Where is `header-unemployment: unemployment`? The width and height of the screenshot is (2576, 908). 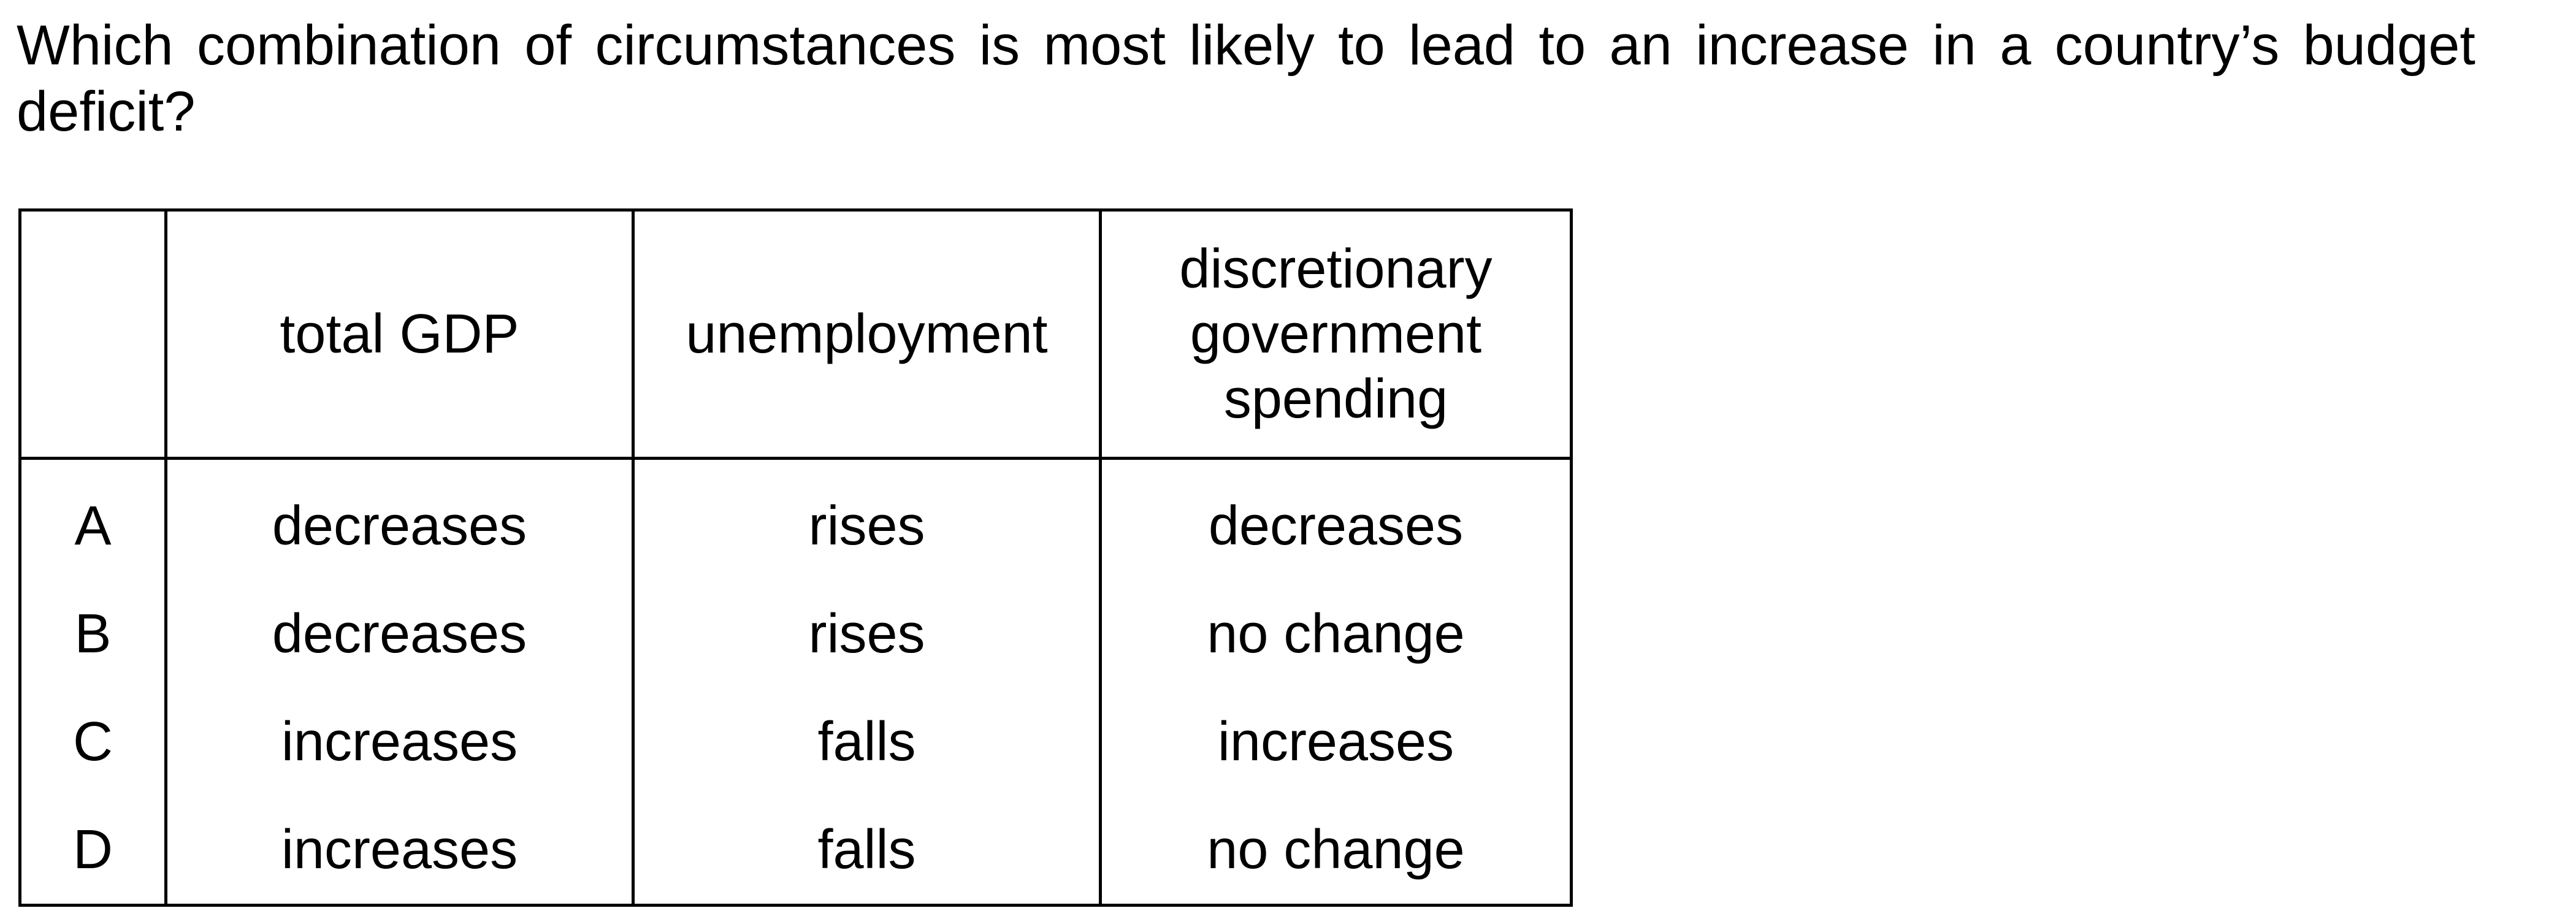 header-unemployment: unemployment is located at coordinates (867, 334).